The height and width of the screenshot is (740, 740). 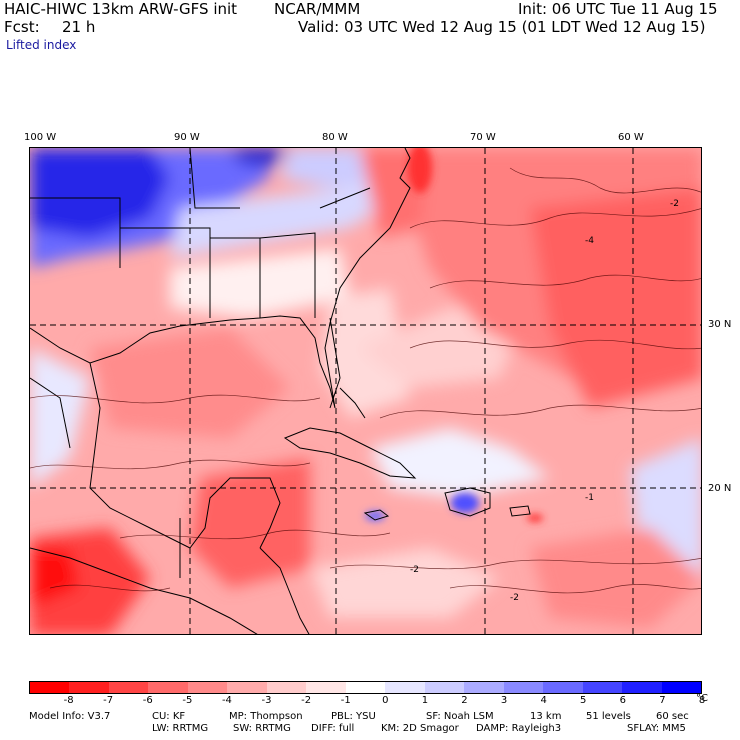 What do you see at coordinates (22, 27) in the screenshot?
I see `forecast-label: Fcst:` at bounding box center [22, 27].